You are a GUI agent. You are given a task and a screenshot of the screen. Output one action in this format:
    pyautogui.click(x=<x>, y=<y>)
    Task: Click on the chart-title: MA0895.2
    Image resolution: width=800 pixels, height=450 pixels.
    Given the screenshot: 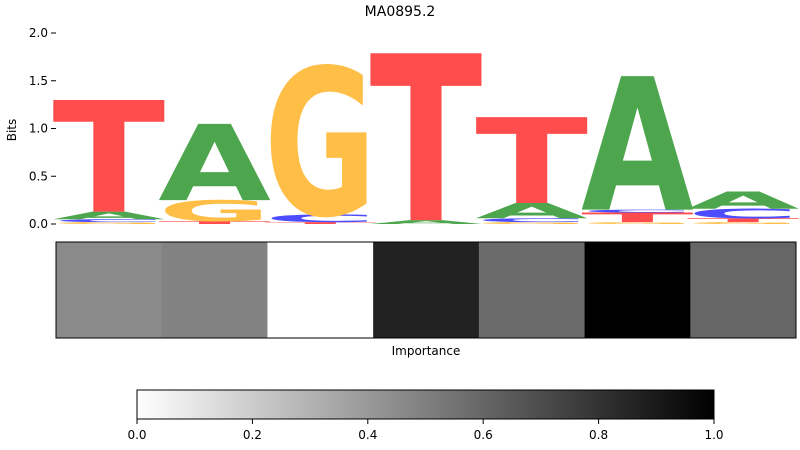 What is the action you would take?
    pyautogui.click(x=400, y=12)
    